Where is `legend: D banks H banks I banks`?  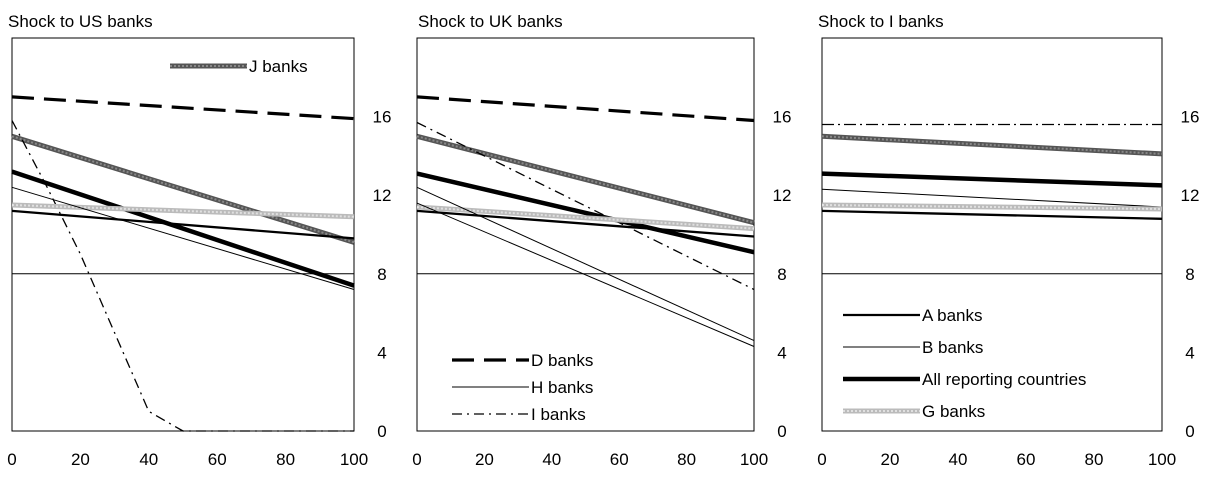 legend: D banks H banks I banks is located at coordinates (522, 387).